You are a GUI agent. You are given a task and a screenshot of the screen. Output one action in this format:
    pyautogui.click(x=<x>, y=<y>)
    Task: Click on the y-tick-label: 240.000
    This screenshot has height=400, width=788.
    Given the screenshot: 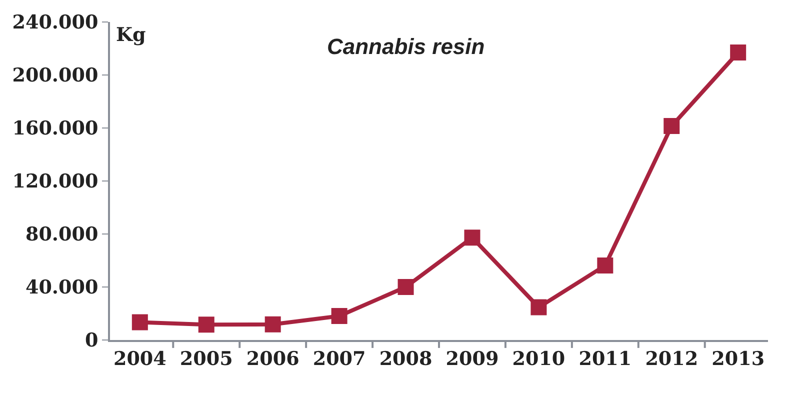 What is the action you would take?
    pyautogui.click(x=55, y=23)
    